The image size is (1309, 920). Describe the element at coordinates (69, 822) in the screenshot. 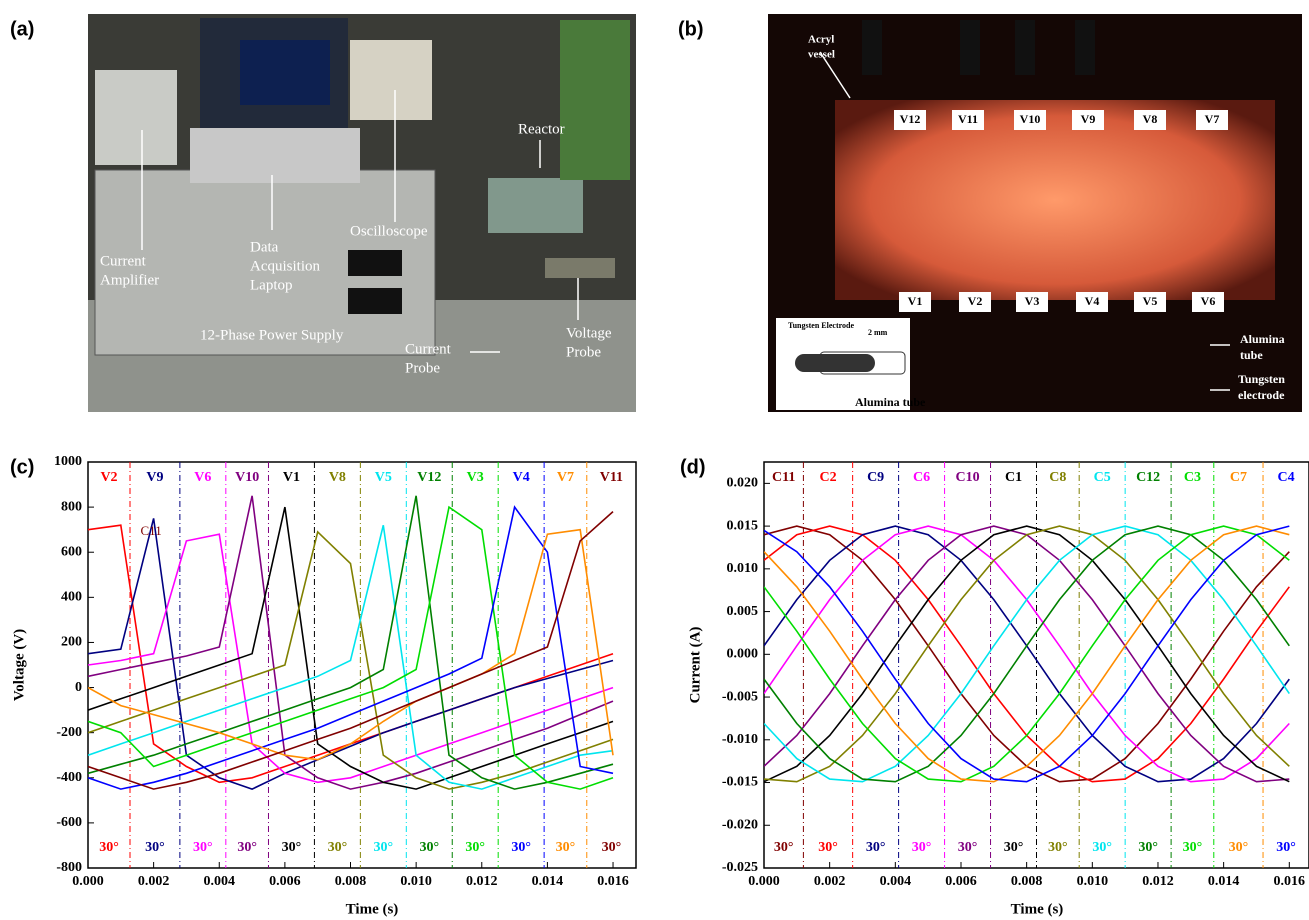

I see `y-tick-label: -600` at that location.